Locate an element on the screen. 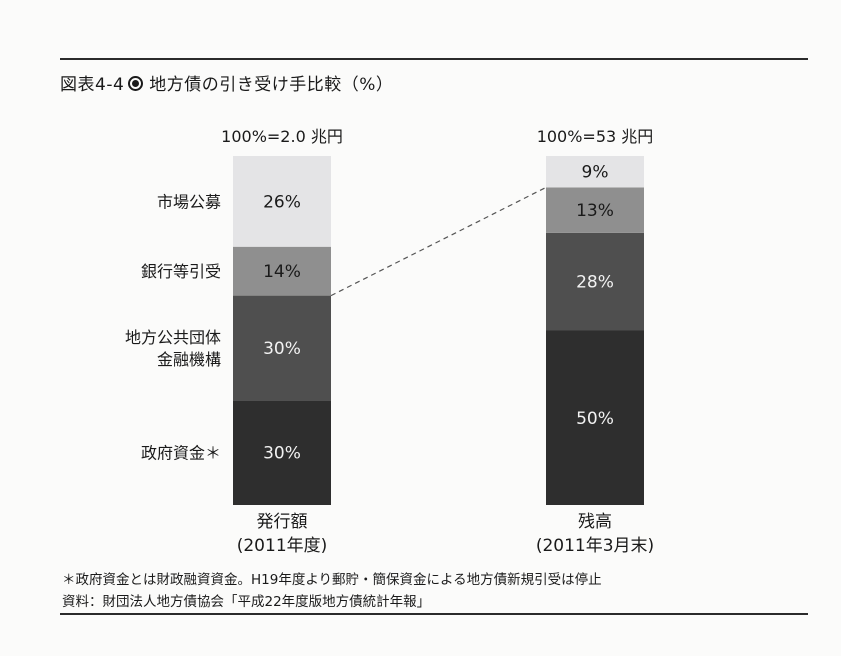 The height and width of the screenshot is (656, 841). bar-total-label: 100%=2.0 兆円 is located at coordinates (282, 136).